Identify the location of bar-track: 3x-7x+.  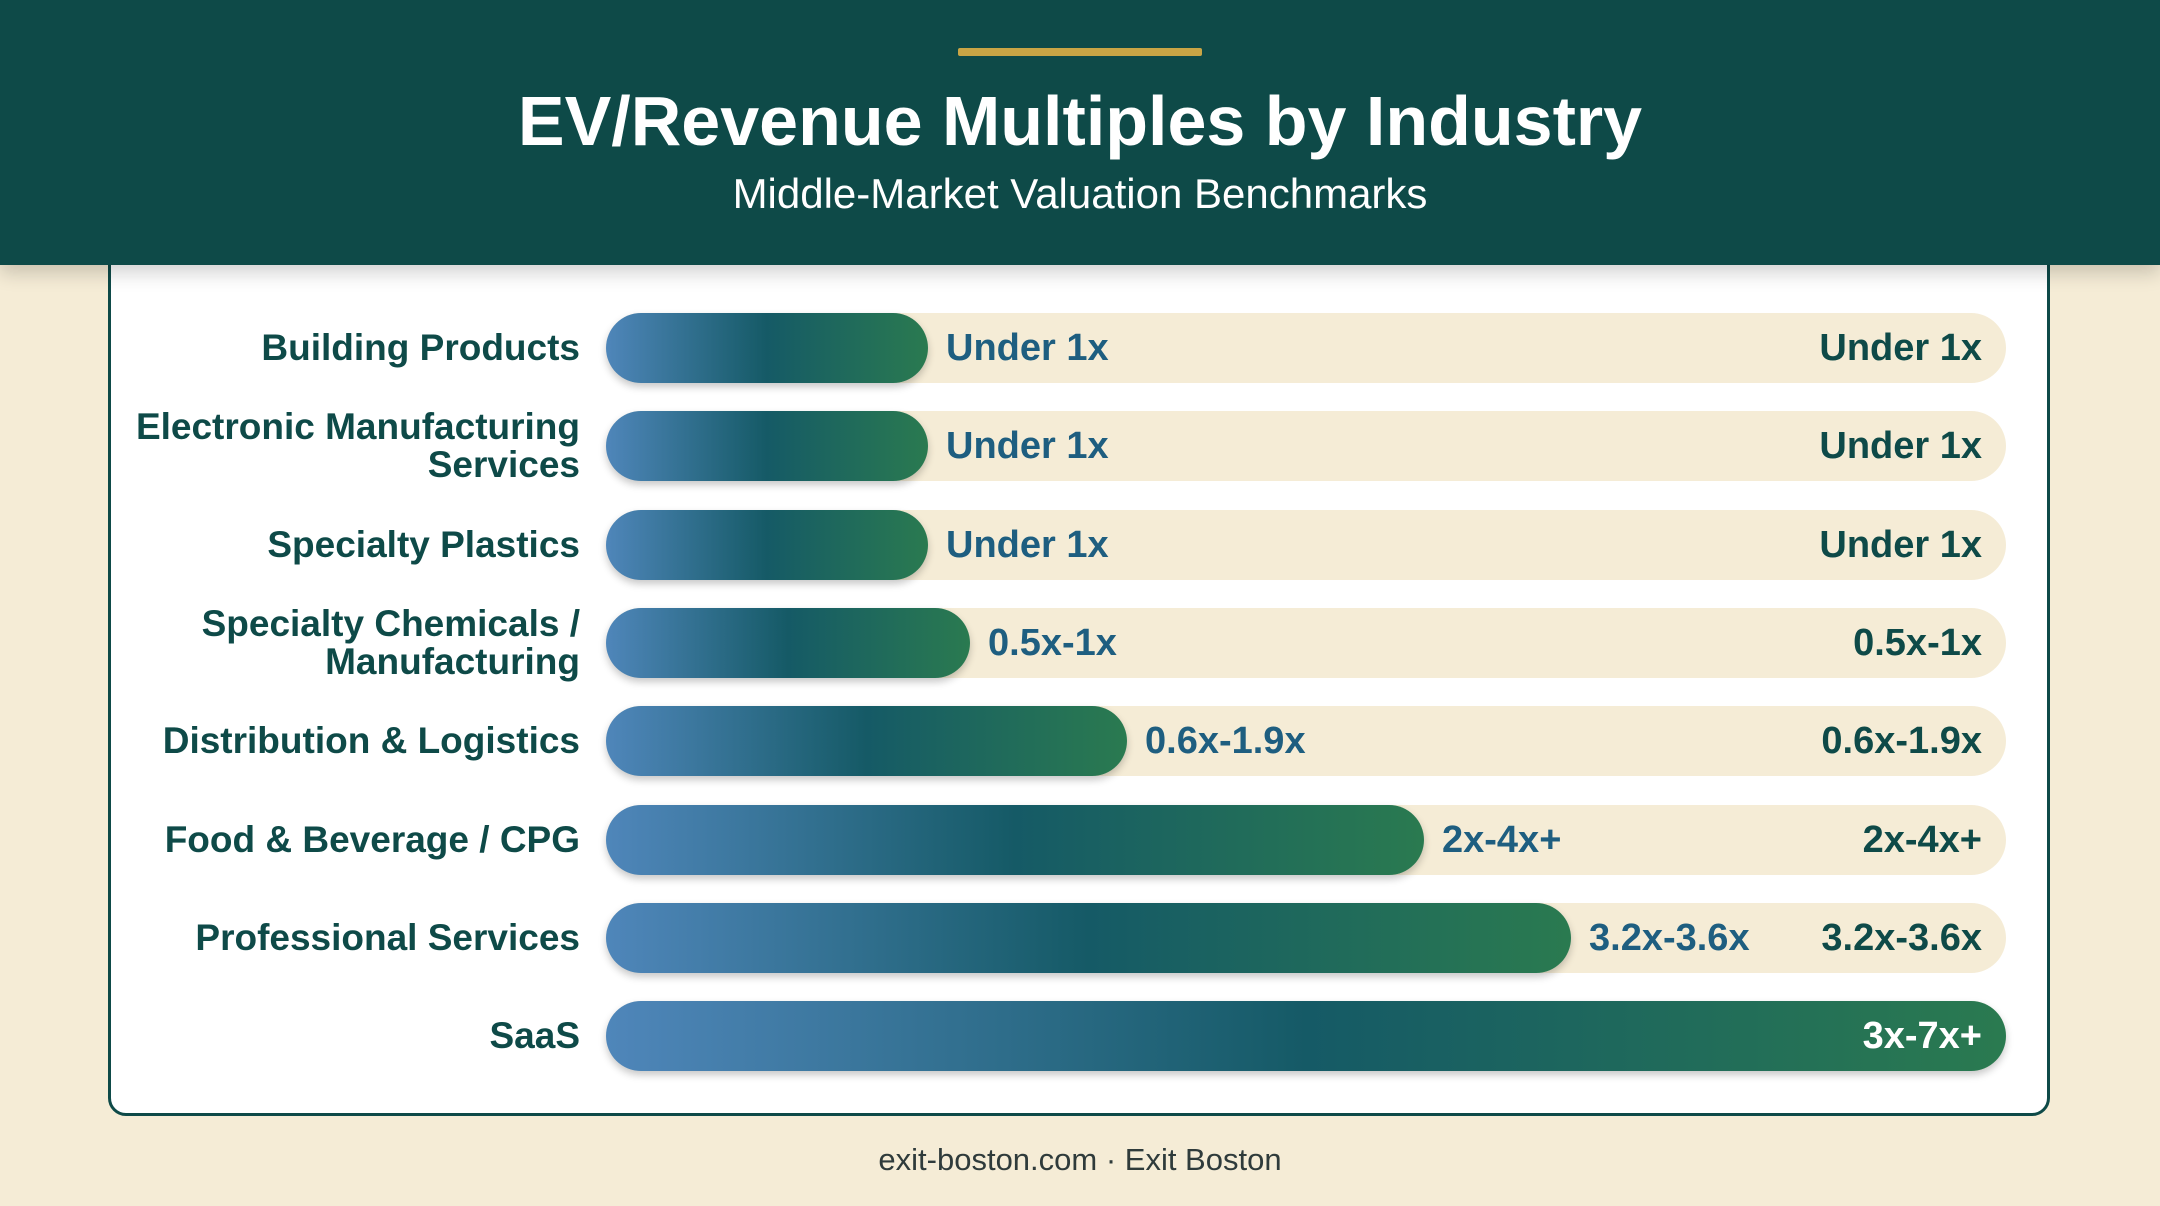
(1306, 1036).